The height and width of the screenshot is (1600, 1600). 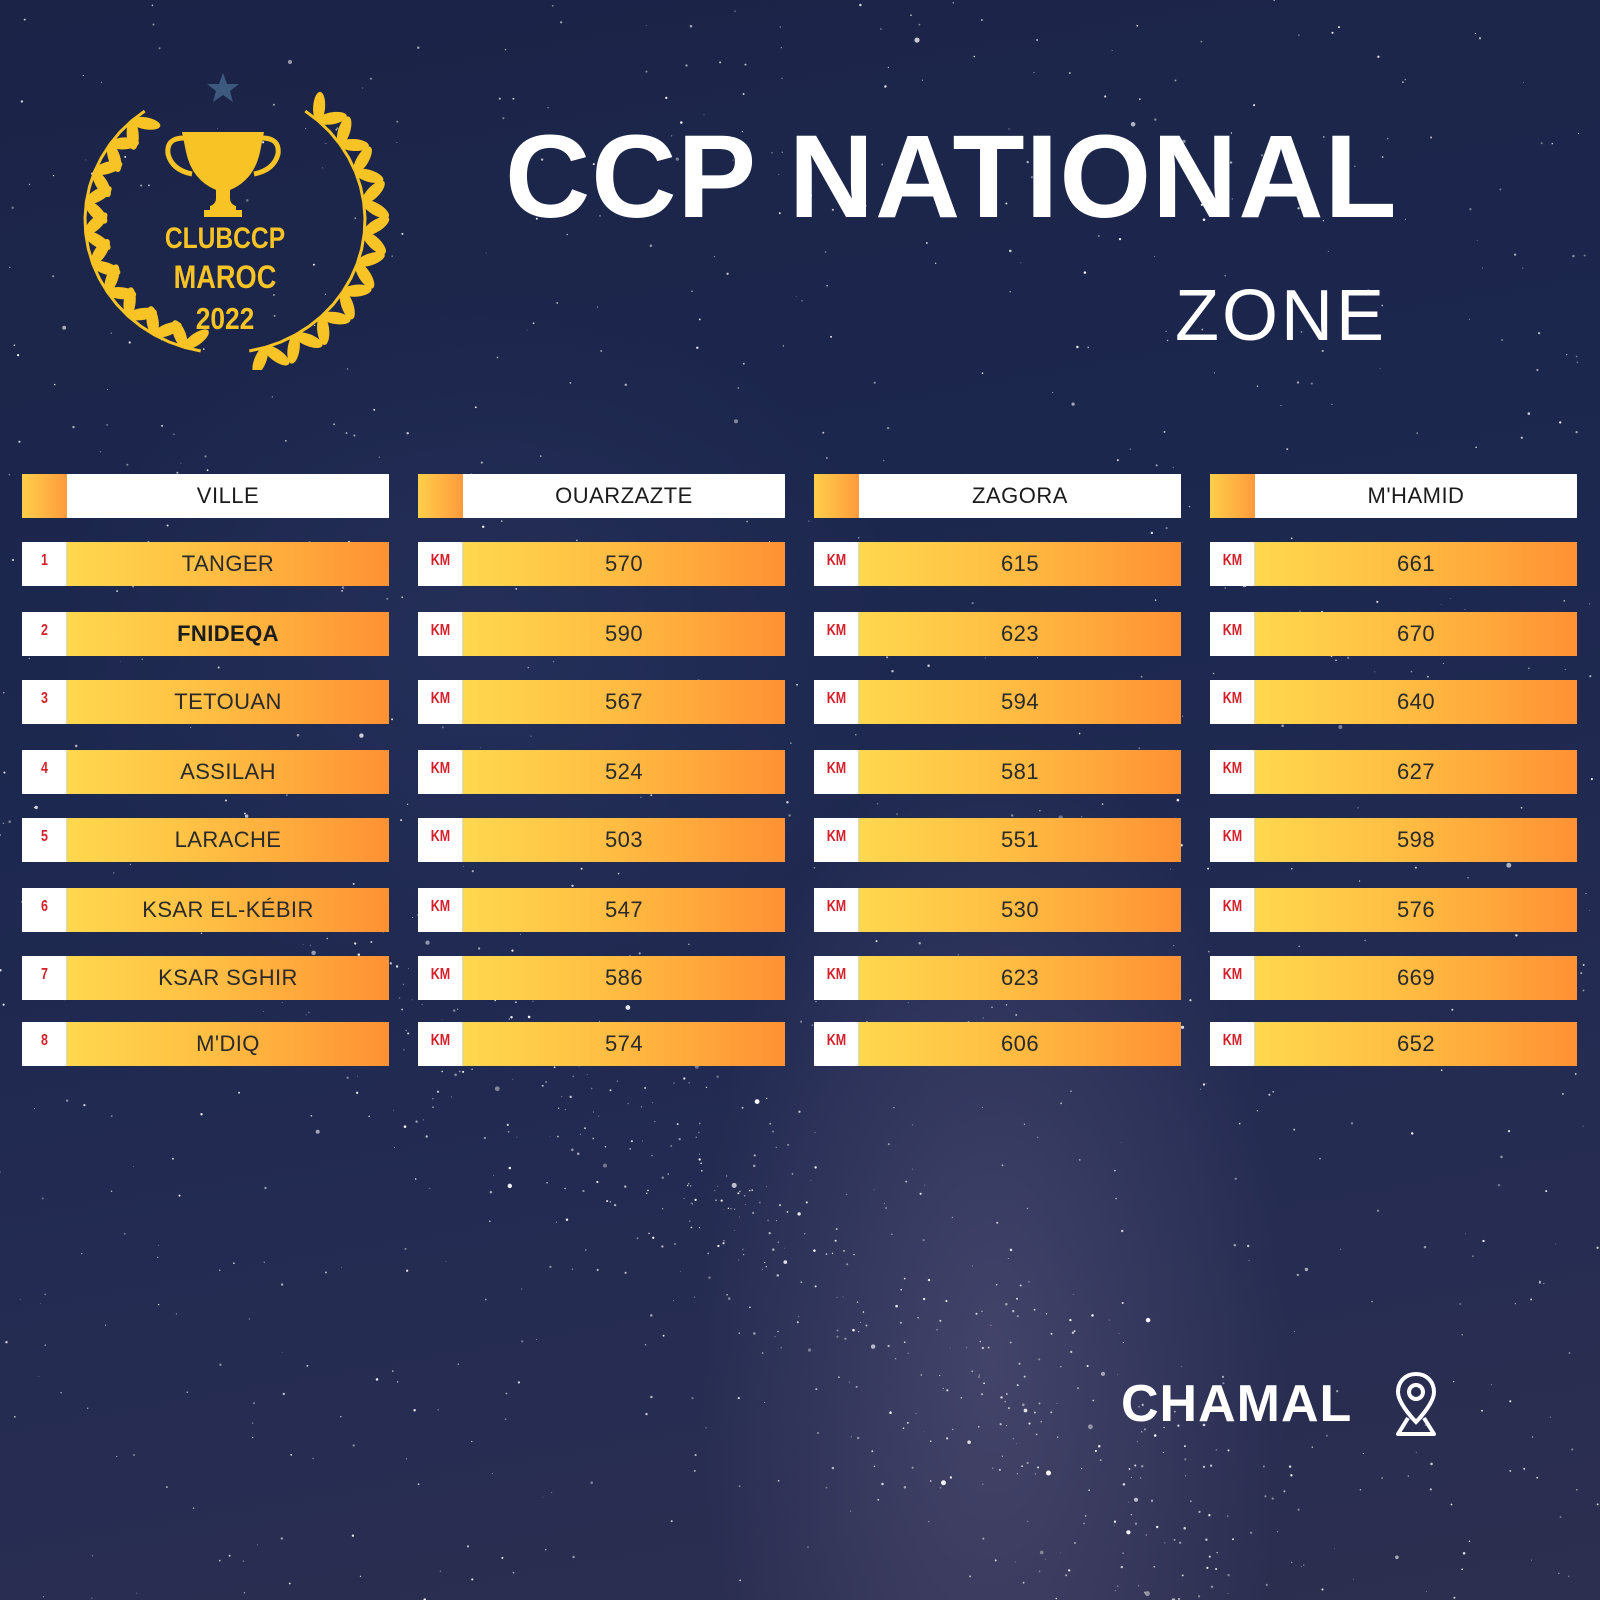 I want to click on laurel-wreath-icon, so click(x=236, y=230).